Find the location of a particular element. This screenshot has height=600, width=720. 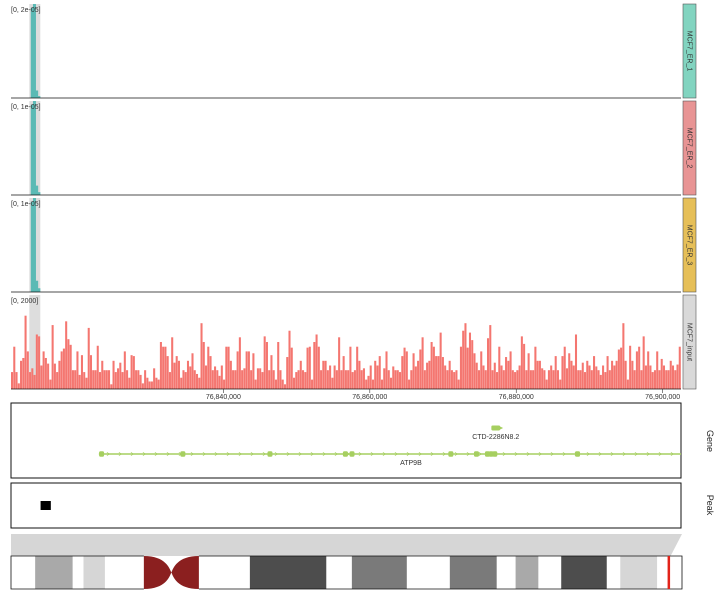

ideogram-outline-right is located at coordinates (440, 572).